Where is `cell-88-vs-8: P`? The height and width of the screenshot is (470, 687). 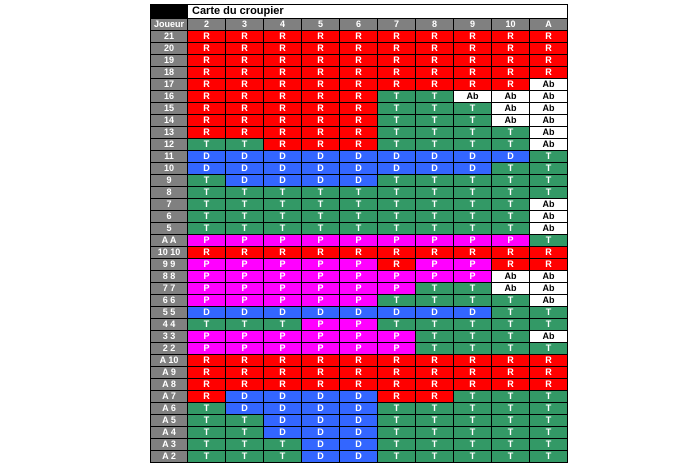 cell-88-vs-8: P is located at coordinates (434, 276).